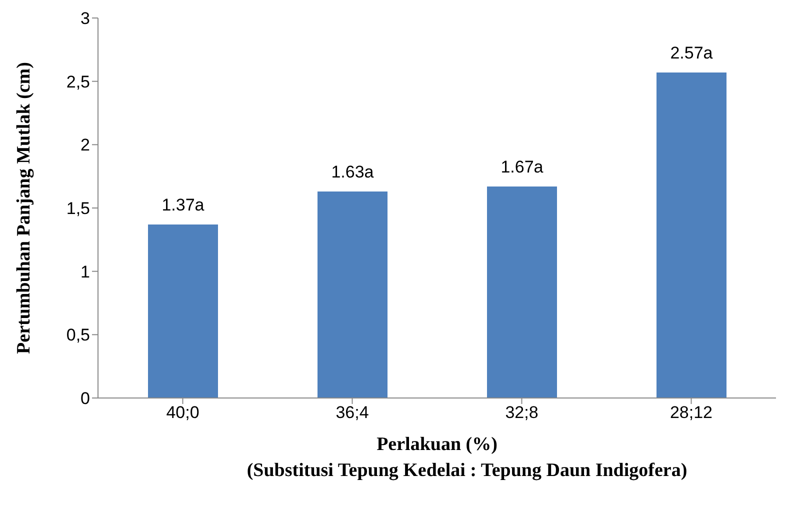 This screenshot has width=794, height=517. What do you see at coordinates (183, 412) in the screenshot?
I see `x-tick-label: 40;0` at bounding box center [183, 412].